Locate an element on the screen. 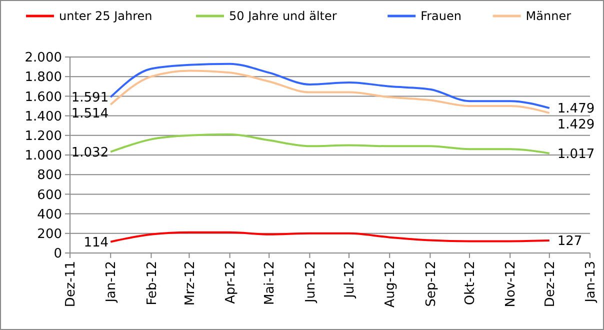 The image size is (604, 330). x-tick-label: Mrz-12 is located at coordinates (190, 283).